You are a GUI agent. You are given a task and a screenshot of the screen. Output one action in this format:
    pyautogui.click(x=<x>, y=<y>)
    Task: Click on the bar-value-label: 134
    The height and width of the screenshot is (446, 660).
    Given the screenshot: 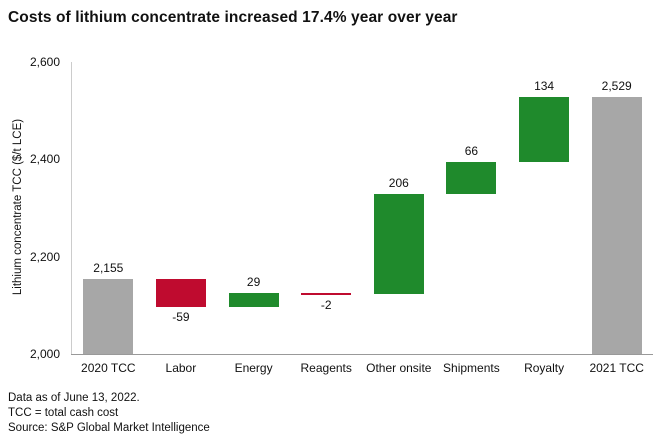 What is the action you would take?
    pyautogui.click(x=544, y=85)
    